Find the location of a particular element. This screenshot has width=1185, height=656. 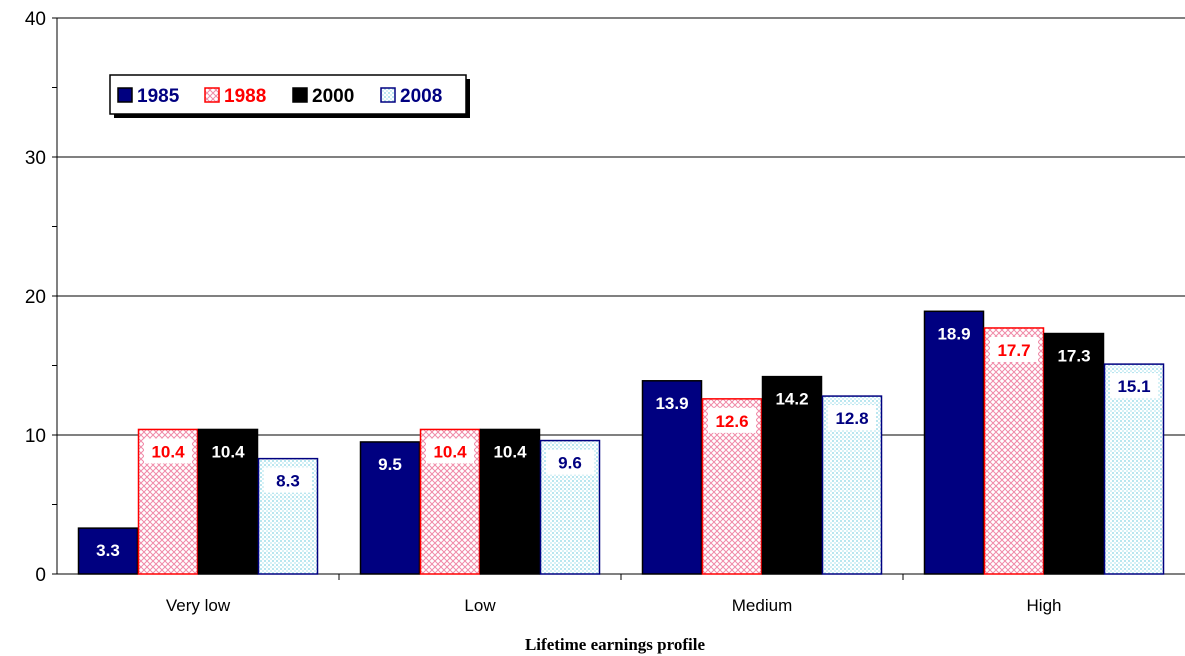

legend: 1985 1988 2000 2008 is located at coordinates (289, 96).